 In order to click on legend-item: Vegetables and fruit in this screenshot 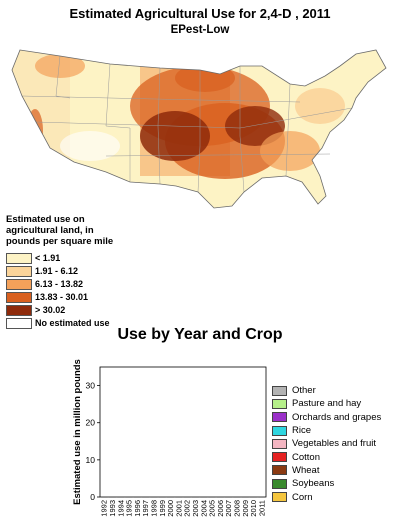, I will do `click(326, 443)`.